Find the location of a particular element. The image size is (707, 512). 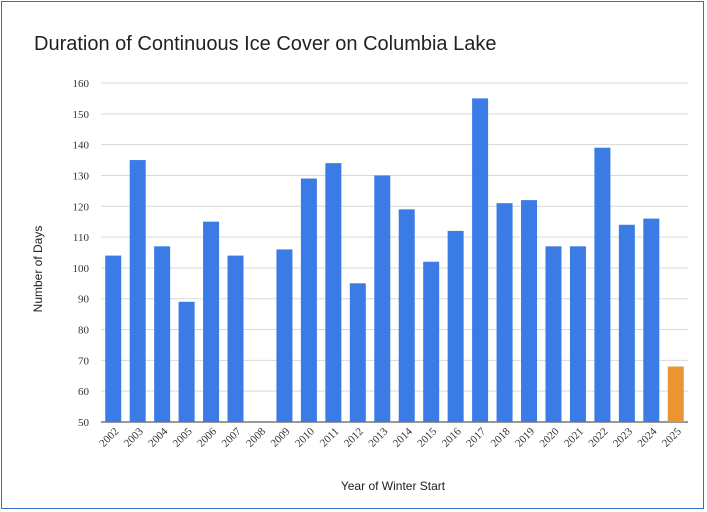

x-tick-label: 2023 is located at coordinates (623, 437).